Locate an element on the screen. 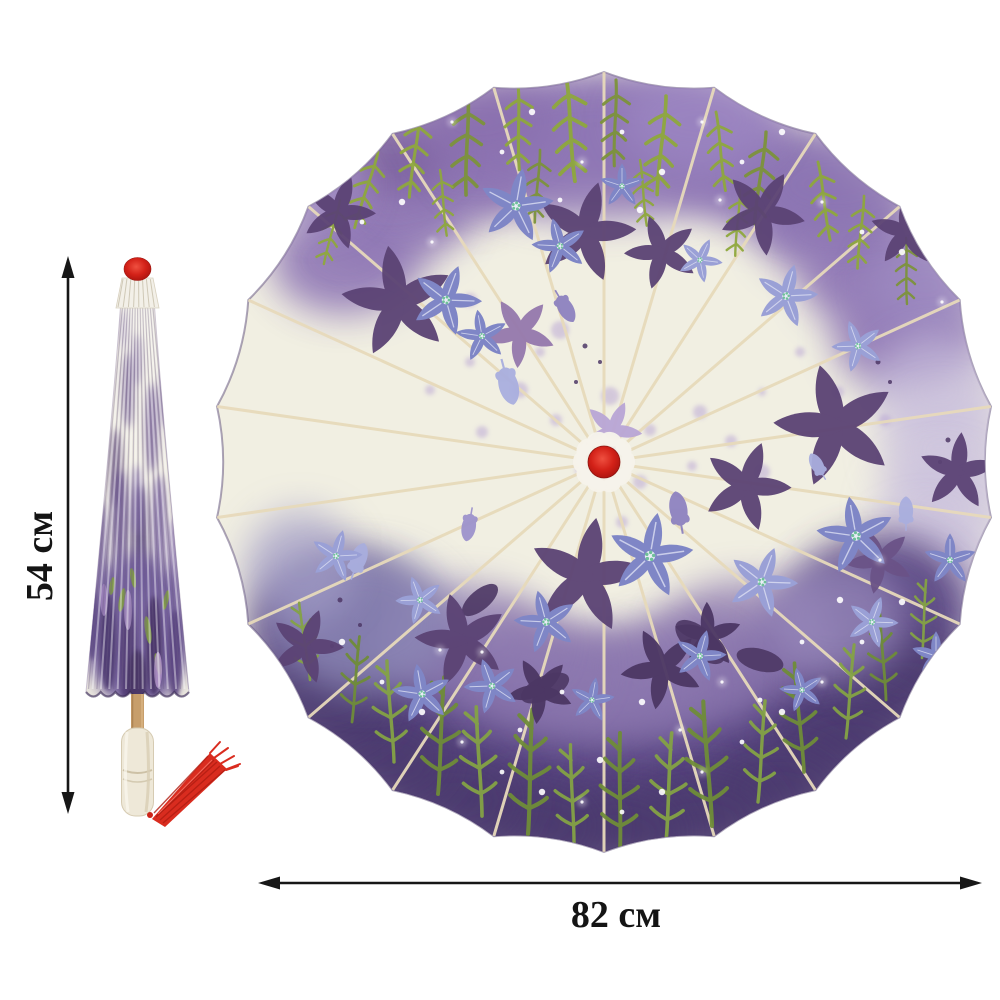 Image resolution: width=1000 pixels, height=1000 pixels. height-dimension: 54 см is located at coordinates (47, 535).